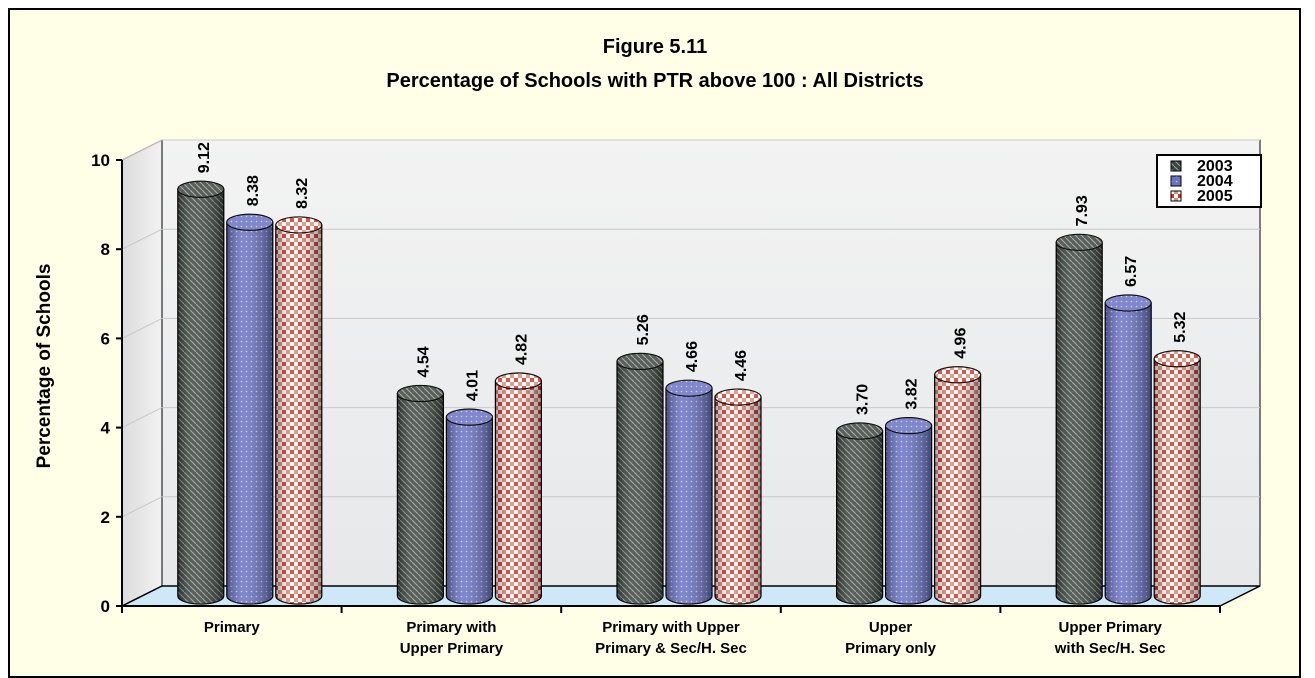 This screenshot has width=1315, height=678. Describe the element at coordinates (105, 606) in the screenshot. I see `y-tick-label: 0` at that location.